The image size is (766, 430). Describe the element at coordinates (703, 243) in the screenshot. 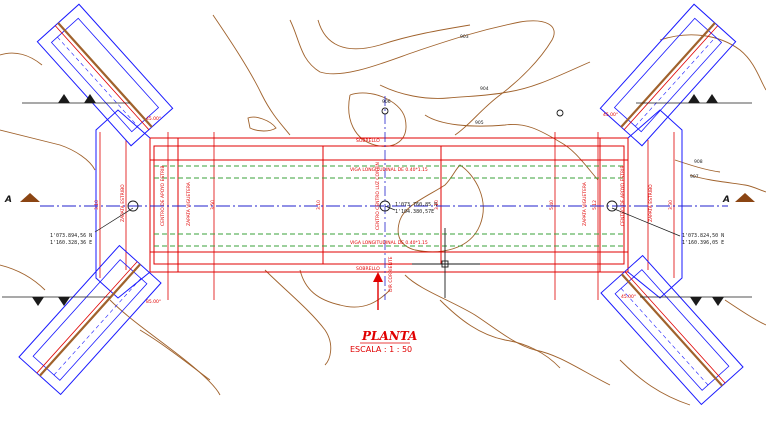

I see `coord-right-e: 1'160.396,05 E` at that location.